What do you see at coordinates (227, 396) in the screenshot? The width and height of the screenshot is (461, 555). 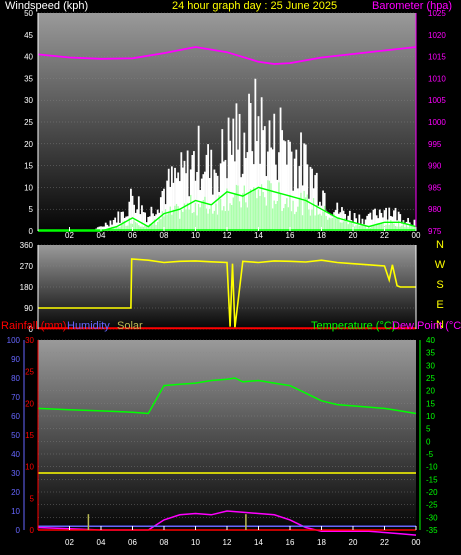 I see `temperature-line` at bounding box center [227, 396].